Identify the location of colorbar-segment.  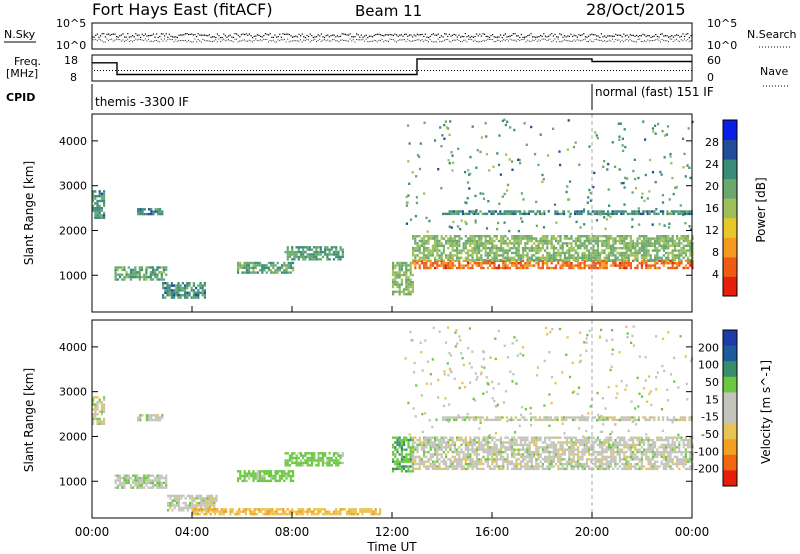
(730, 227).